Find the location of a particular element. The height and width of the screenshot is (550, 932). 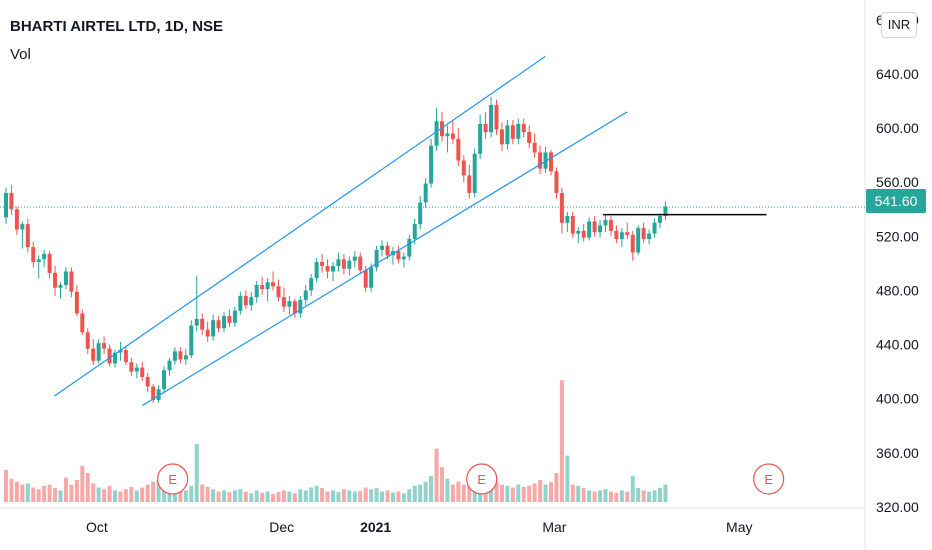

earnings-marker: E is located at coordinates (482, 479).